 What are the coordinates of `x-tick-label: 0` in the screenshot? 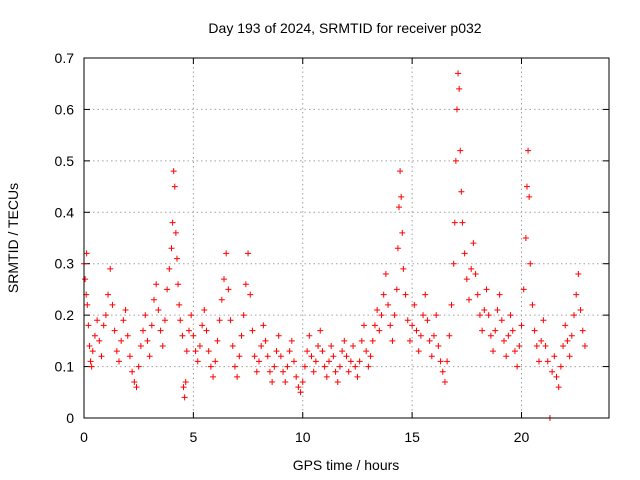 It's located at (84, 437).